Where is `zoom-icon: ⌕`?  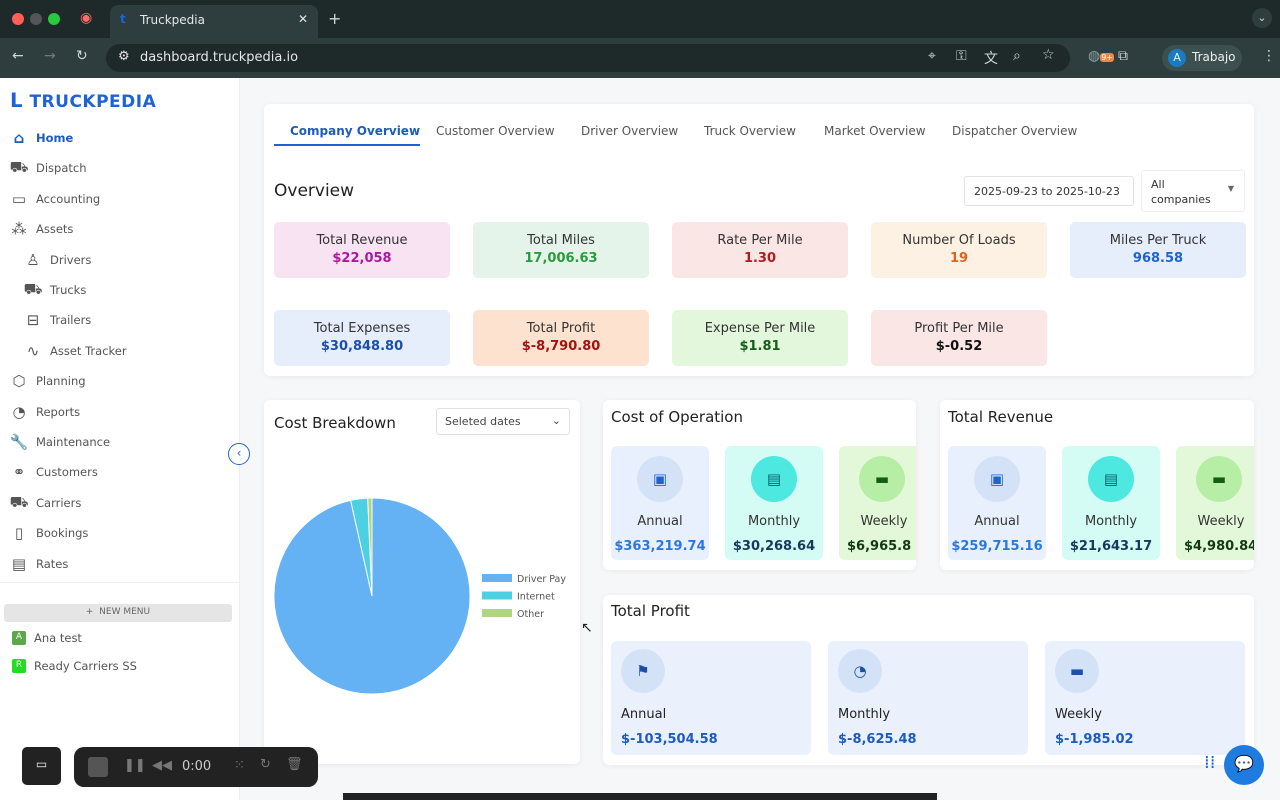
zoom-icon: ⌕ is located at coordinates (1017, 56).